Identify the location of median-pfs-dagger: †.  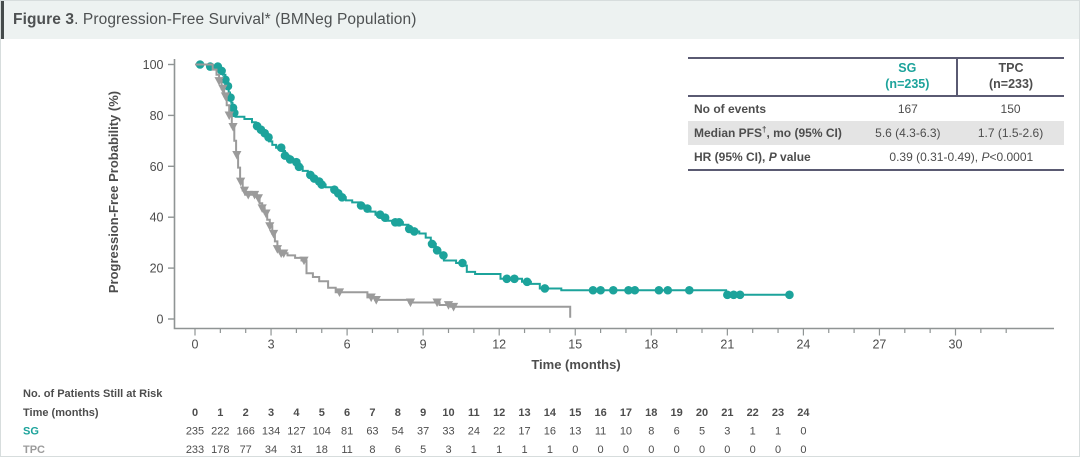
(764, 129).